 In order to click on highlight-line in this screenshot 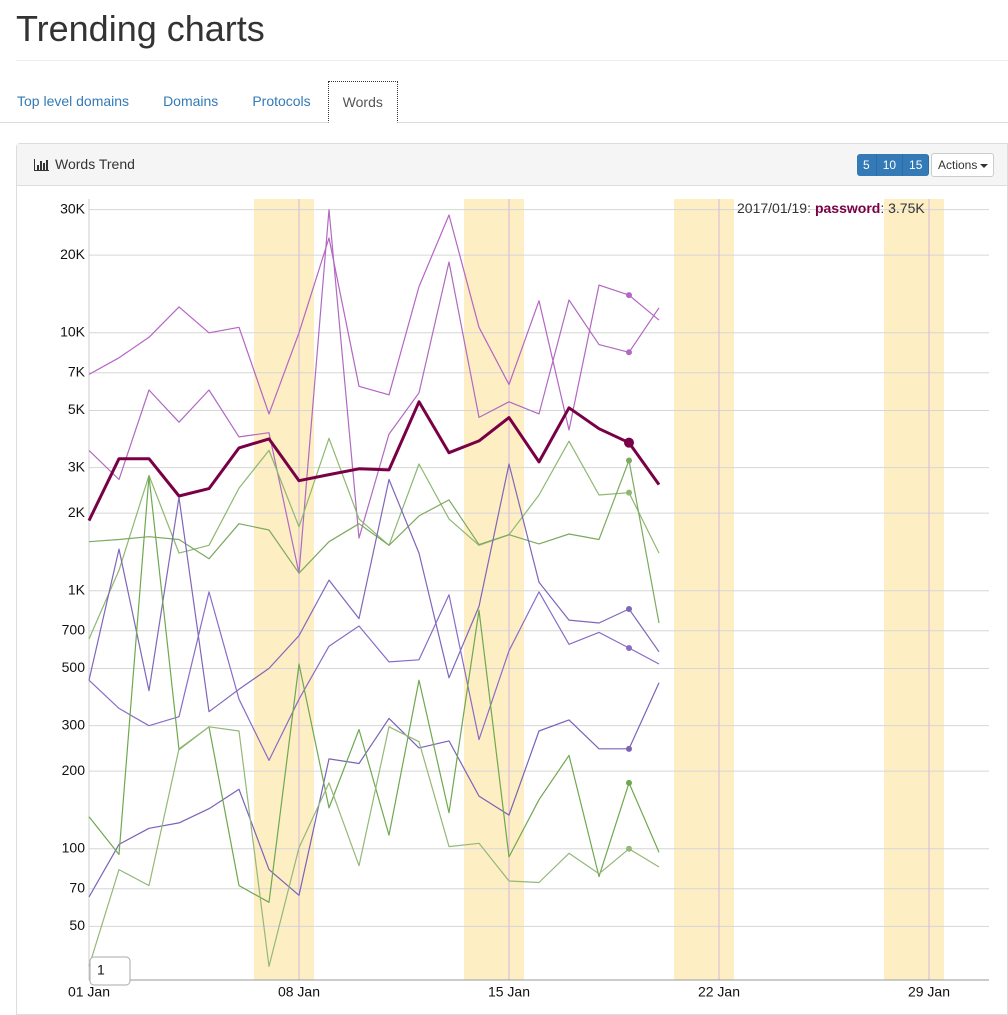, I will do `click(374, 461)`.